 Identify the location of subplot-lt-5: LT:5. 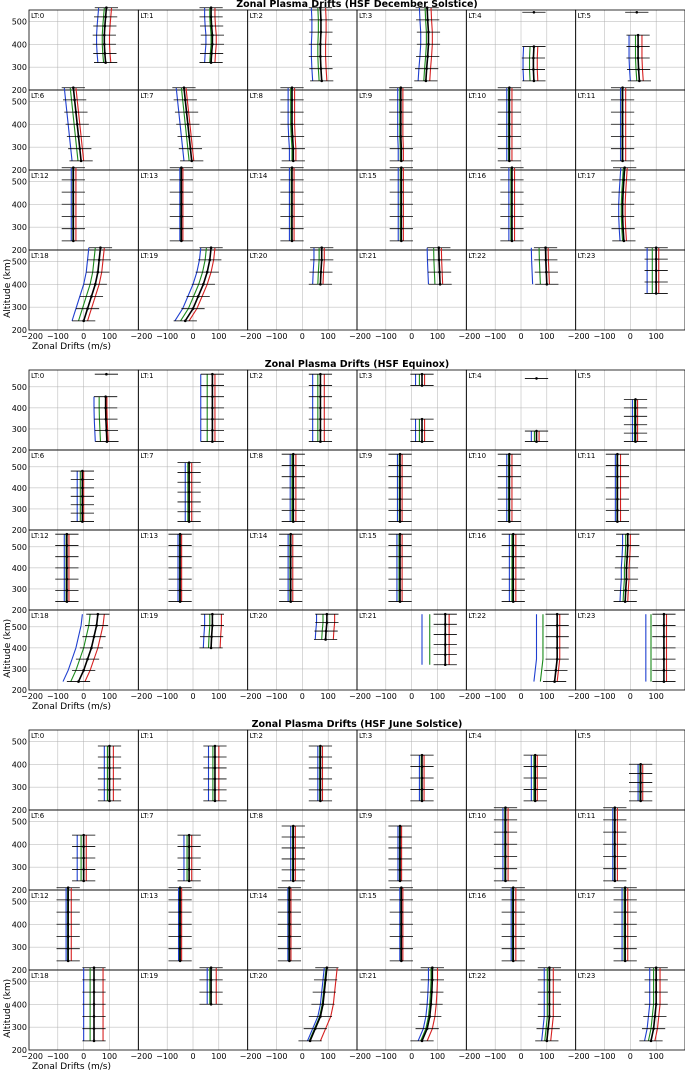
(630, 770).